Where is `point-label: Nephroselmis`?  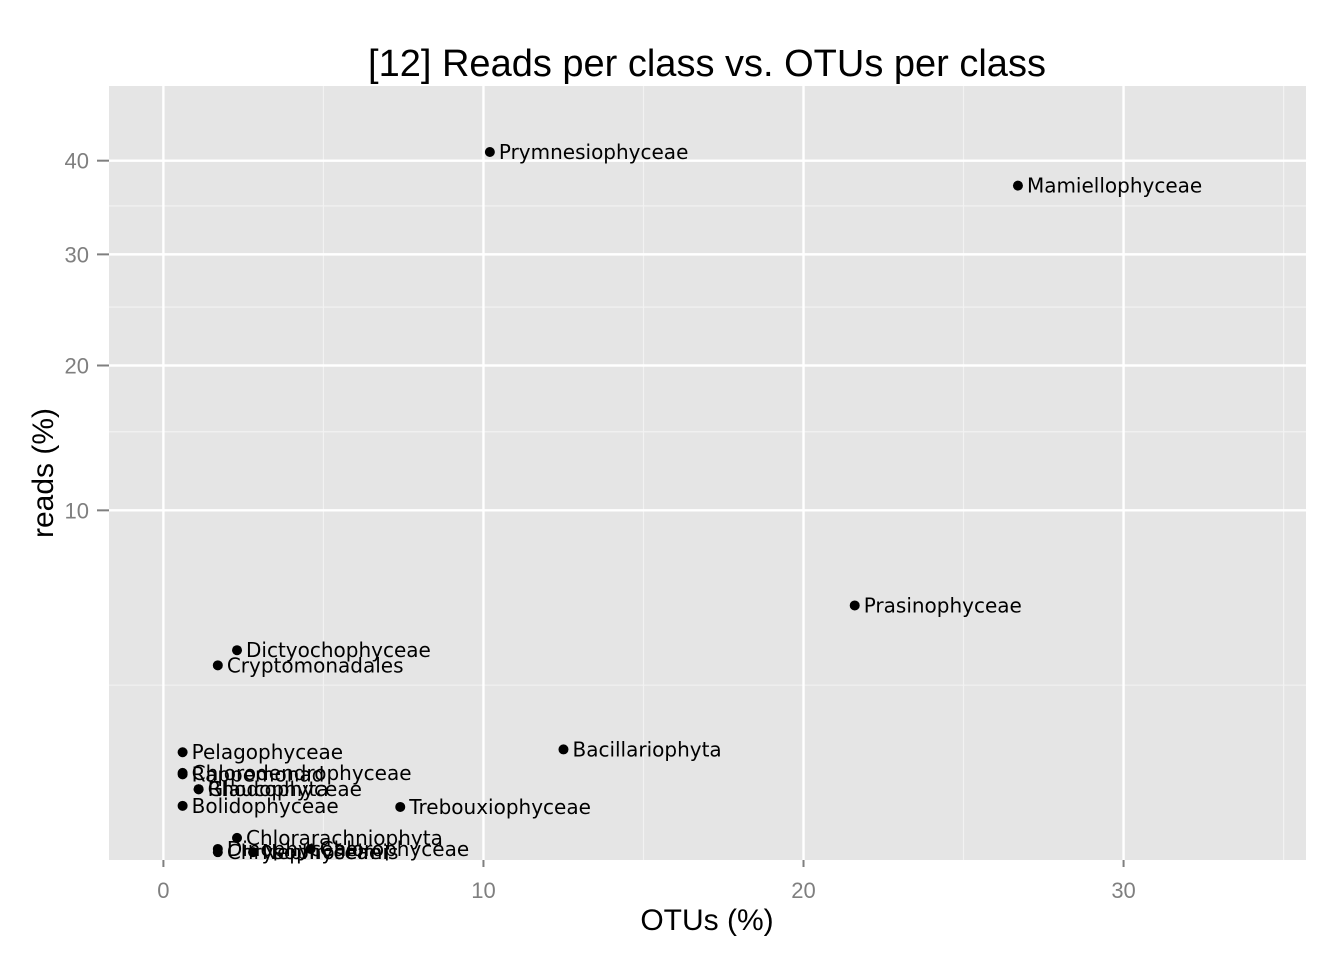 point-label: Nephroselmis is located at coordinates (330, 852).